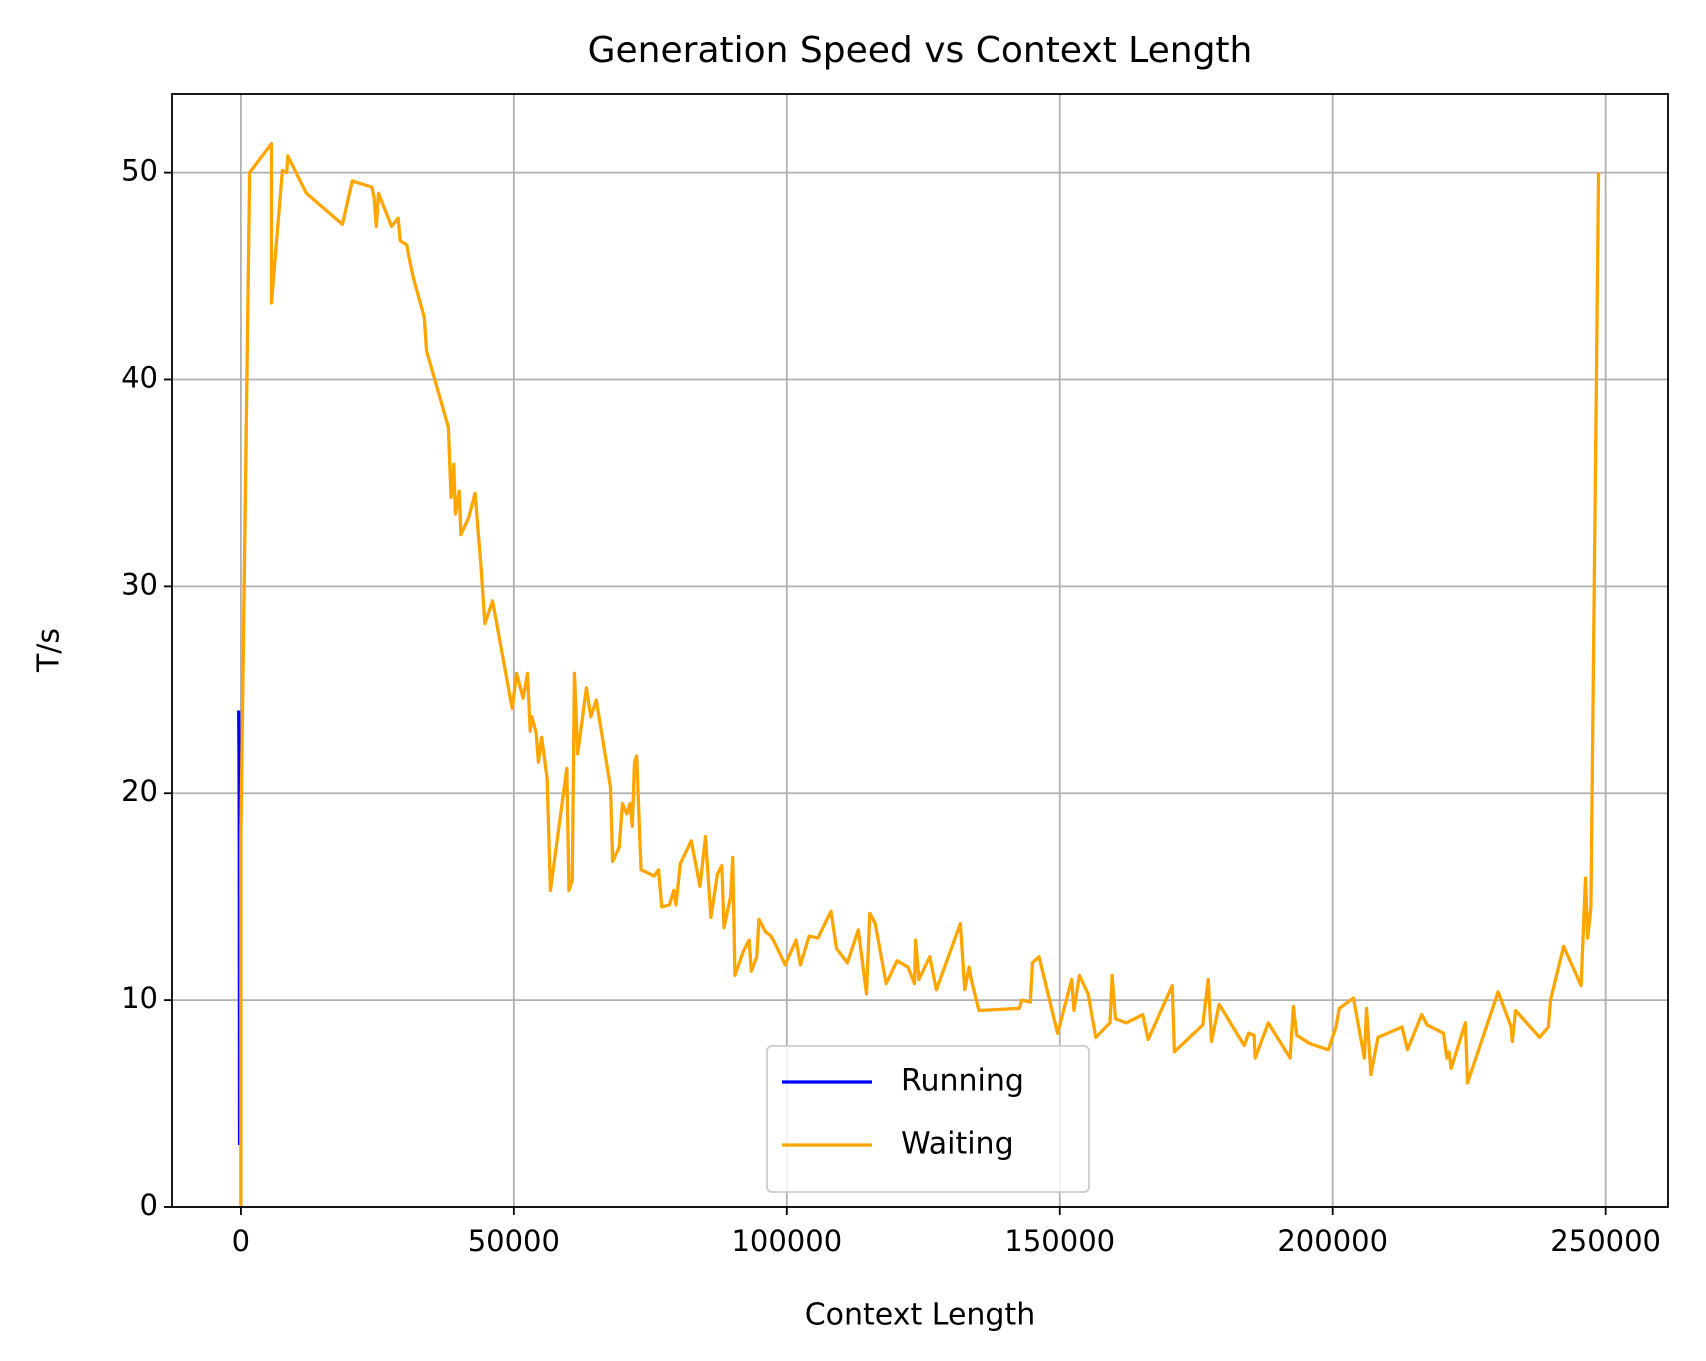 The height and width of the screenshot is (1361, 1706). What do you see at coordinates (139, 998) in the screenshot?
I see `y-tick-label: 10` at bounding box center [139, 998].